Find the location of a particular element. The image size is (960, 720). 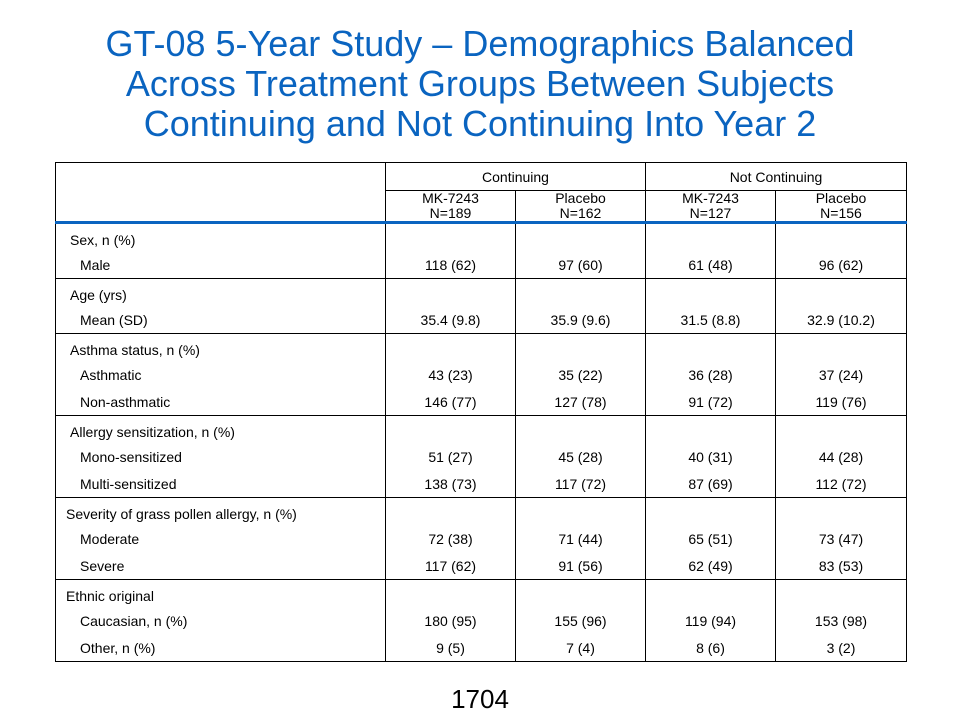

table-row: Asthmatic 43 (23) 35 (22) 36 (28) 37 (24) is located at coordinates (481, 374).